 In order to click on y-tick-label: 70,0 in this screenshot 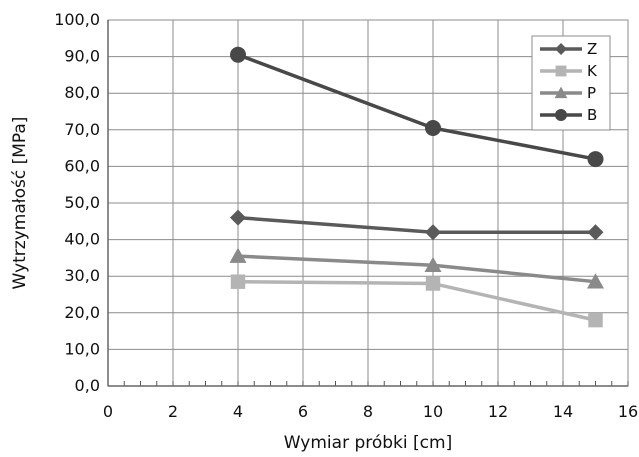, I will do `click(82, 129)`.